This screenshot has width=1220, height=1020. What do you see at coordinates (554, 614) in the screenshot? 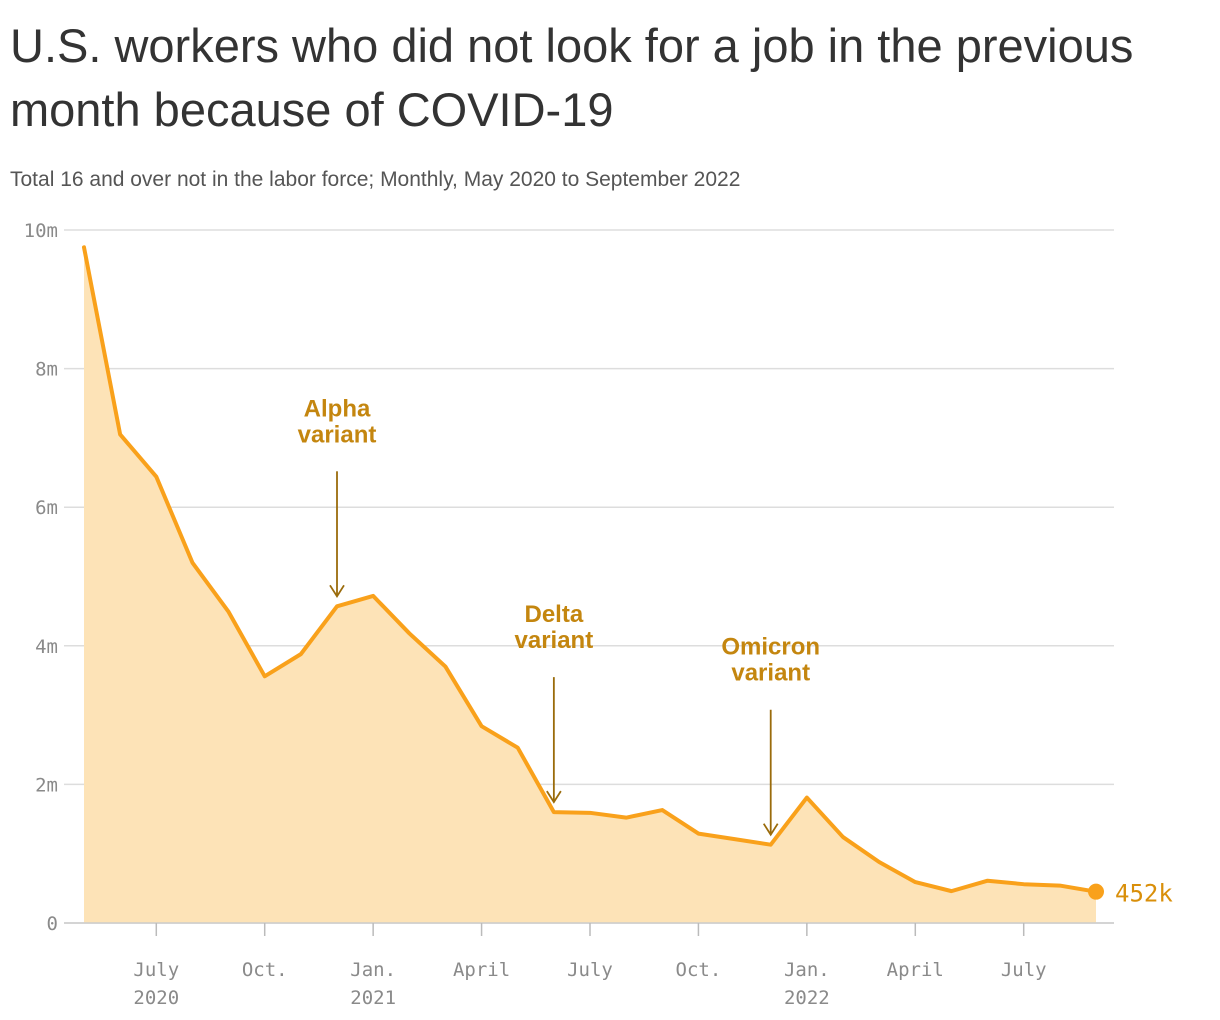
I see `annotation-label: Delta` at bounding box center [554, 614].